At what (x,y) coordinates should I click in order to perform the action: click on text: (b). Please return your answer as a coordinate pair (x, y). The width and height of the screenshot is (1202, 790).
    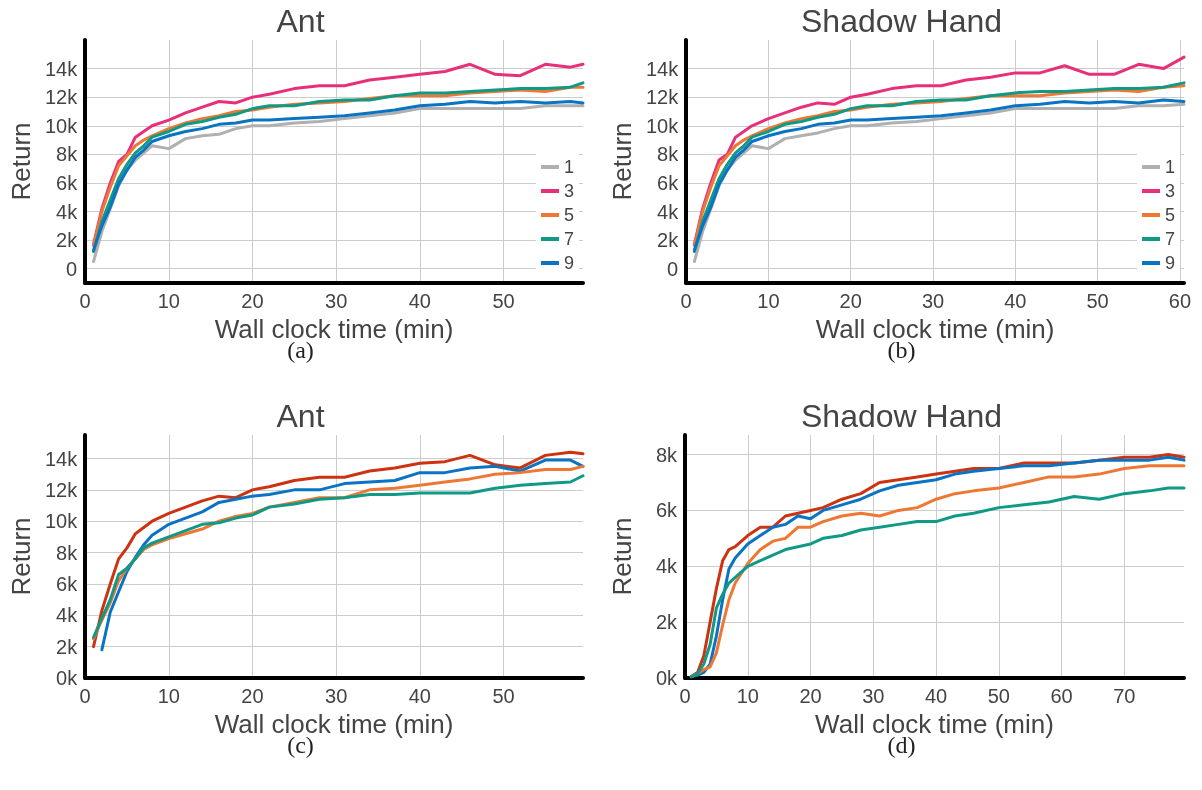
    Looking at the image, I should click on (901, 350).